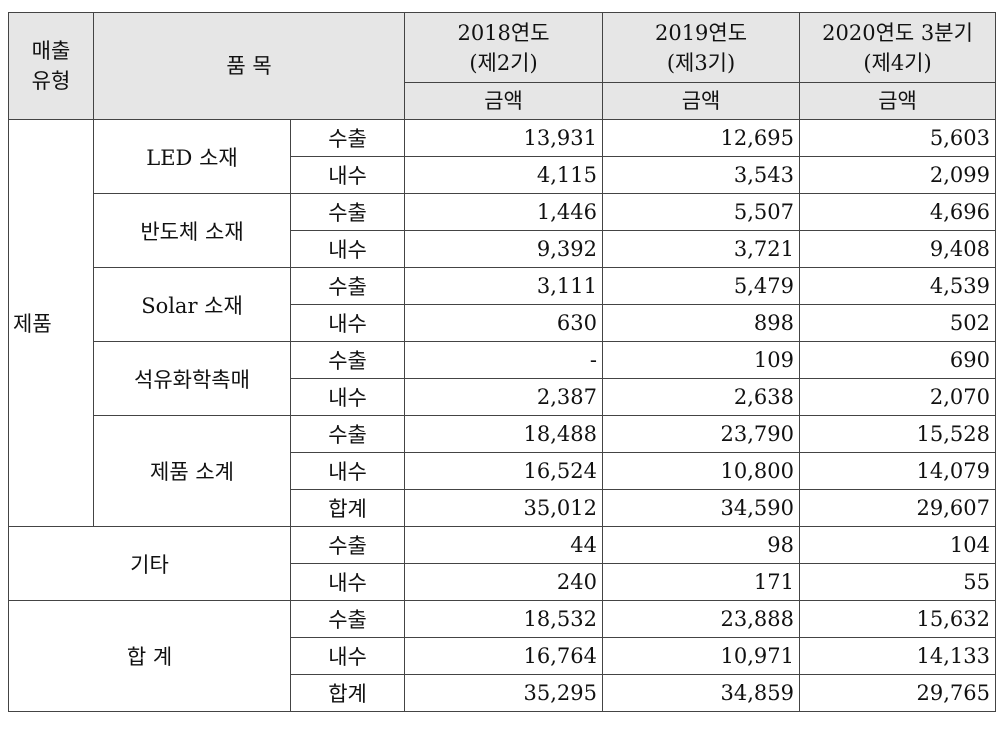 This screenshot has height=736, width=1005. Describe the element at coordinates (701, 656) in the screenshot. I see `cell-value: 10,971` at that location.